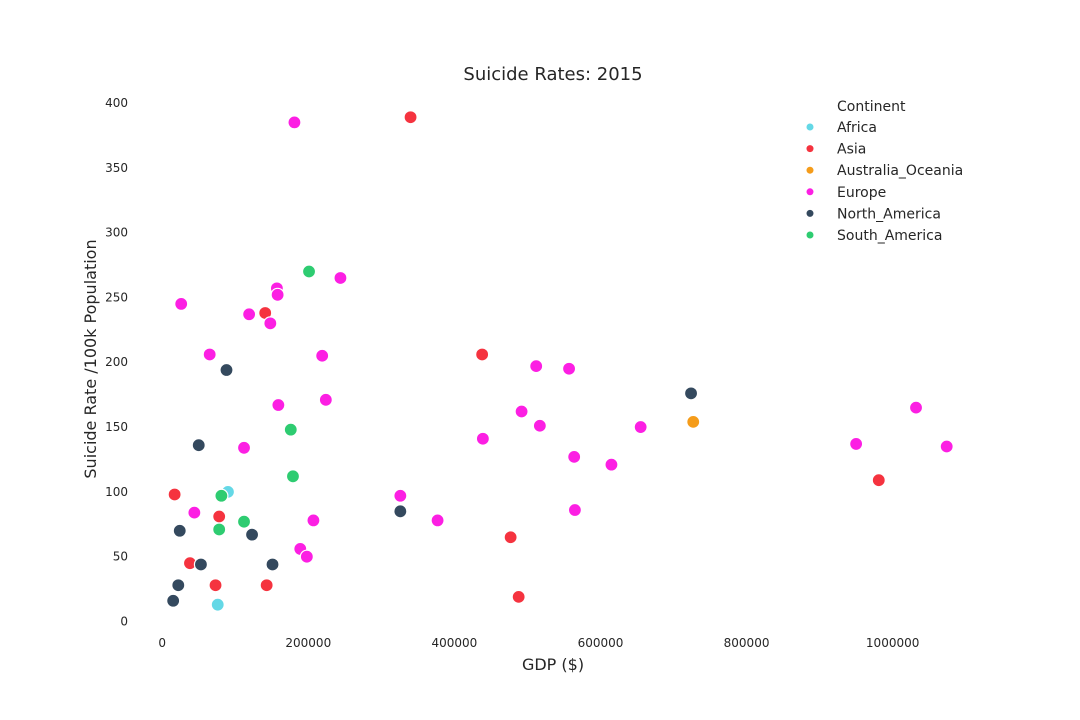 This screenshot has height=720, width=1080. Describe the element at coordinates (223, 548) in the screenshot. I see `series-africa` at that location.